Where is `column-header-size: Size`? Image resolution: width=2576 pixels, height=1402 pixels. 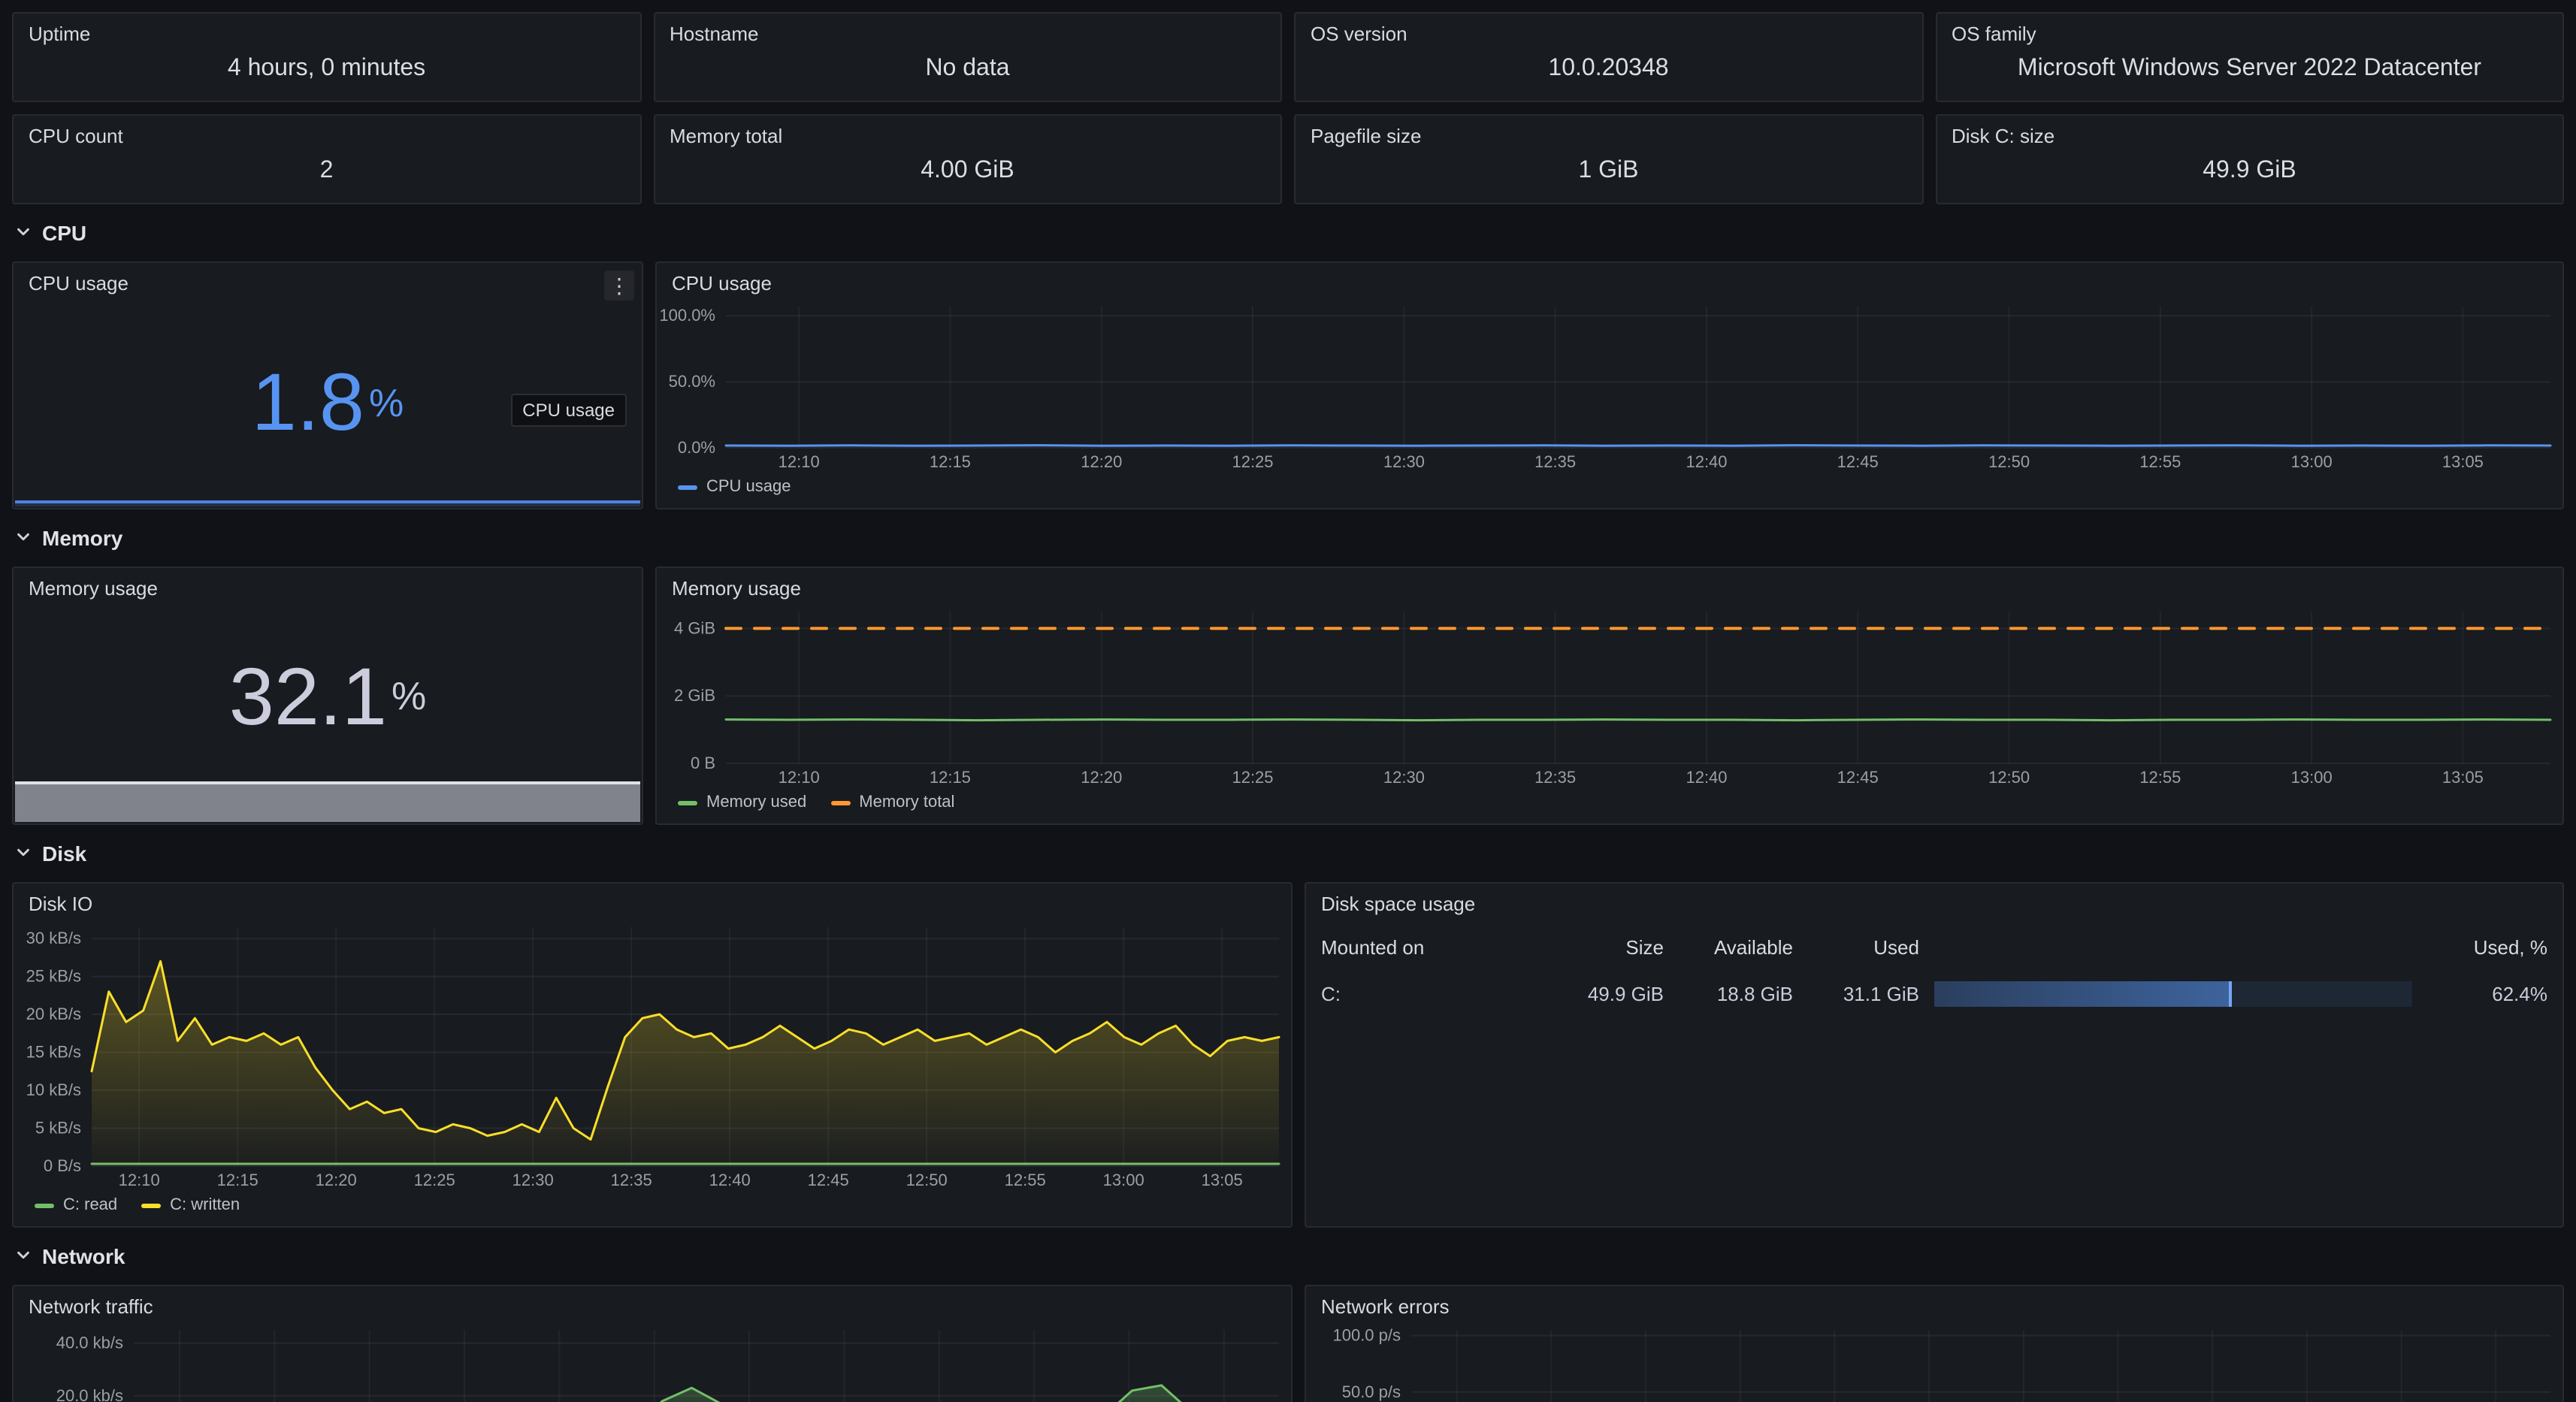
column-header-size: Size is located at coordinates (1644, 946).